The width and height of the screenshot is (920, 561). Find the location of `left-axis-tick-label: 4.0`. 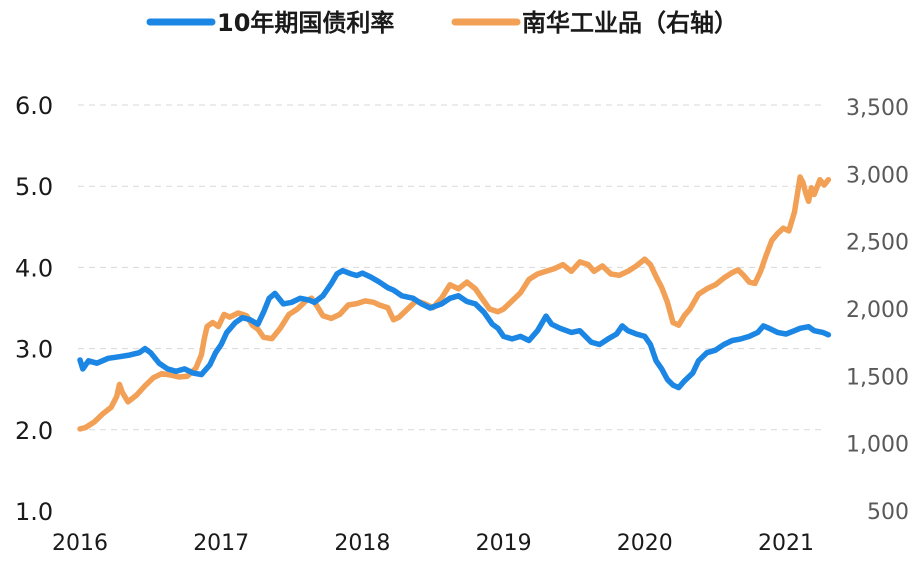

left-axis-tick-label: 4.0 is located at coordinates (34, 268).